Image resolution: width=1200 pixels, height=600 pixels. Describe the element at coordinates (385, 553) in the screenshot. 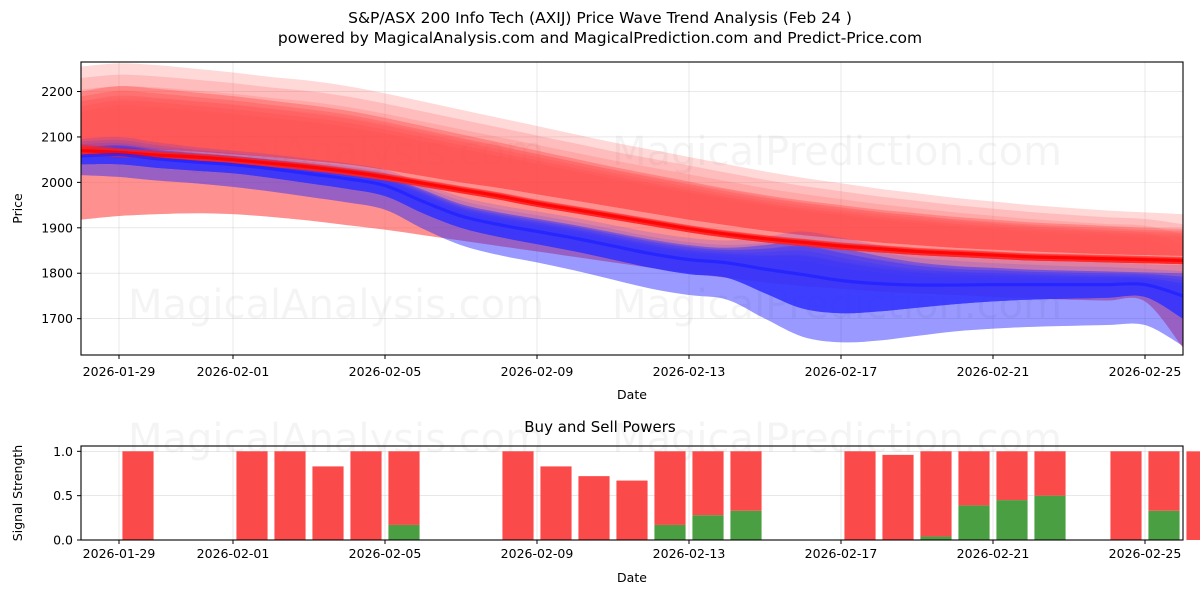

I see `x-tick-label: 2026-02-05` at that location.